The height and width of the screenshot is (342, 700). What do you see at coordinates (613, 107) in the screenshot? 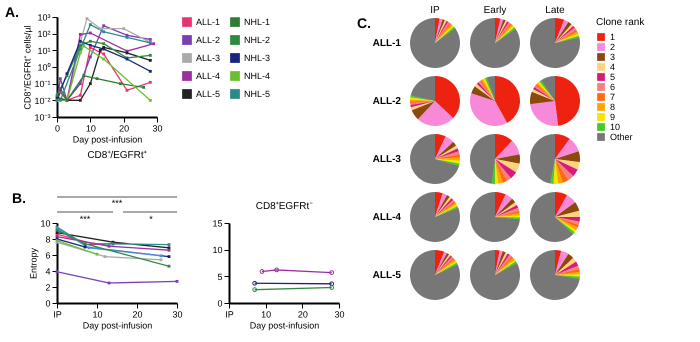
I see `legend-label: 8` at bounding box center [613, 107].